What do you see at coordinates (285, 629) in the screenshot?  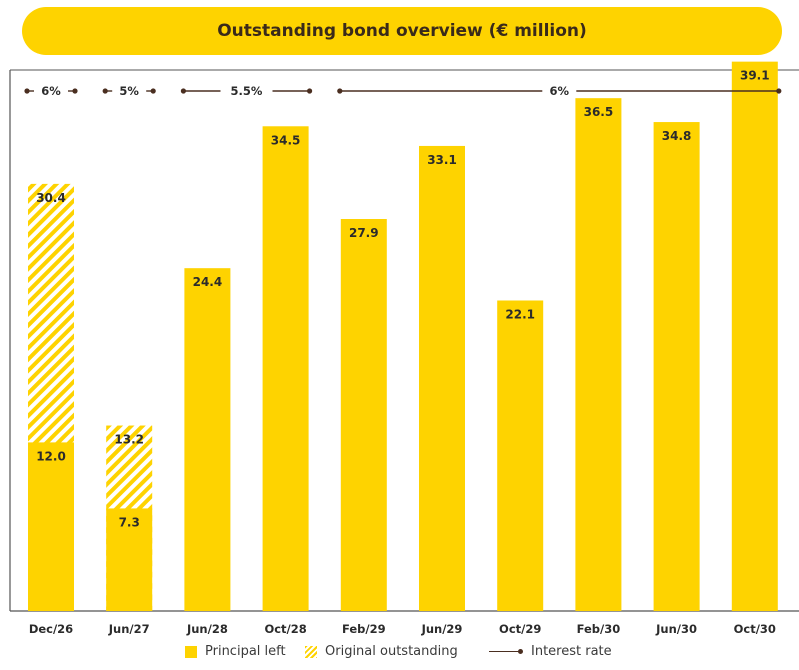 I see `x-tick-label: Oct/28` at bounding box center [285, 629].